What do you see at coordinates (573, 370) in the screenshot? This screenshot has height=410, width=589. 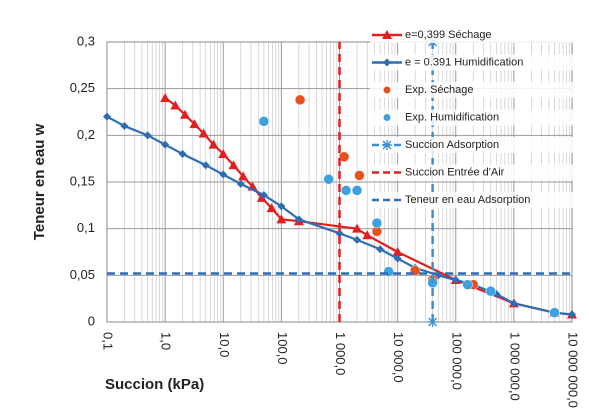 I see `x-tick-label: 10 000 000,0` at bounding box center [573, 370].